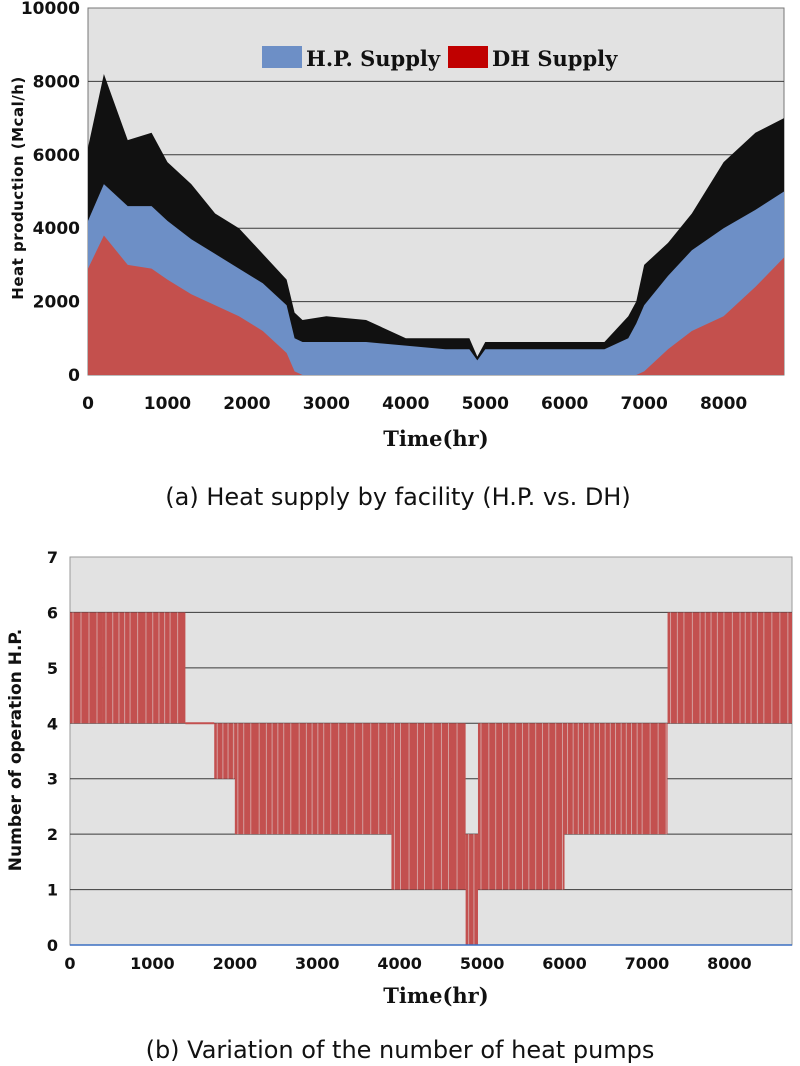 The width and height of the screenshot is (800, 1066). I want to click on chart-b-y-tick-label: 1, so click(52, 890).